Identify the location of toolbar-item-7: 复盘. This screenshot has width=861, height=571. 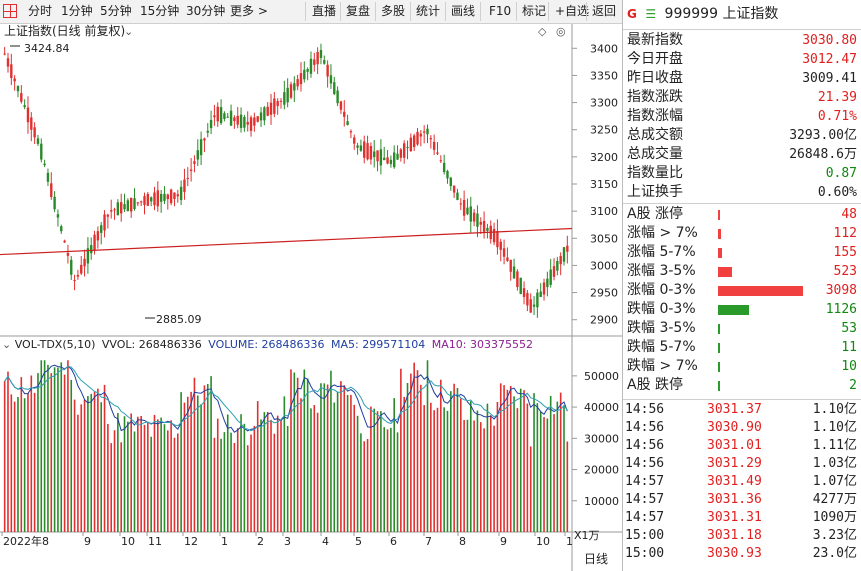
(358, 11).